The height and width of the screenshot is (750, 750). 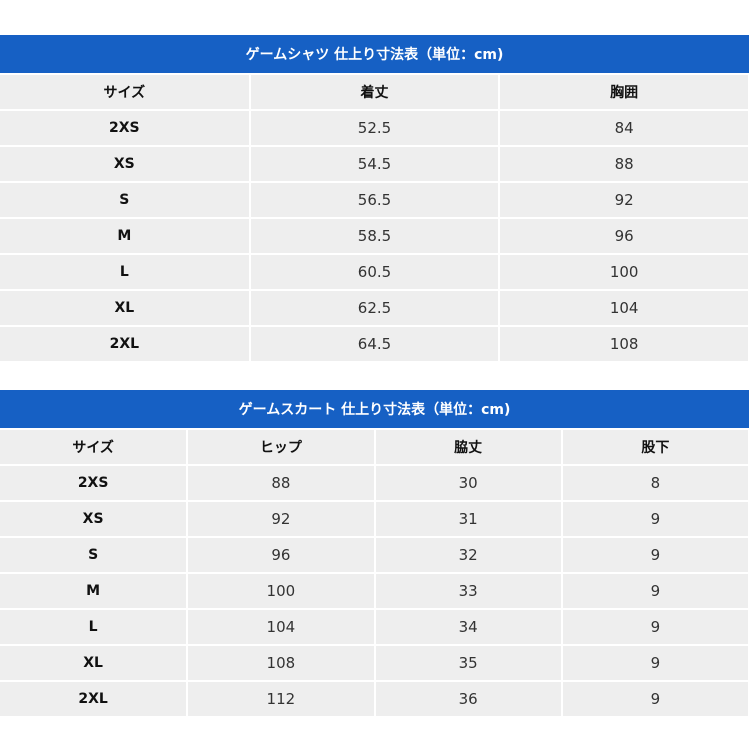 I want to click on size-row: L 104 34 9, so click(x=375, y=627).